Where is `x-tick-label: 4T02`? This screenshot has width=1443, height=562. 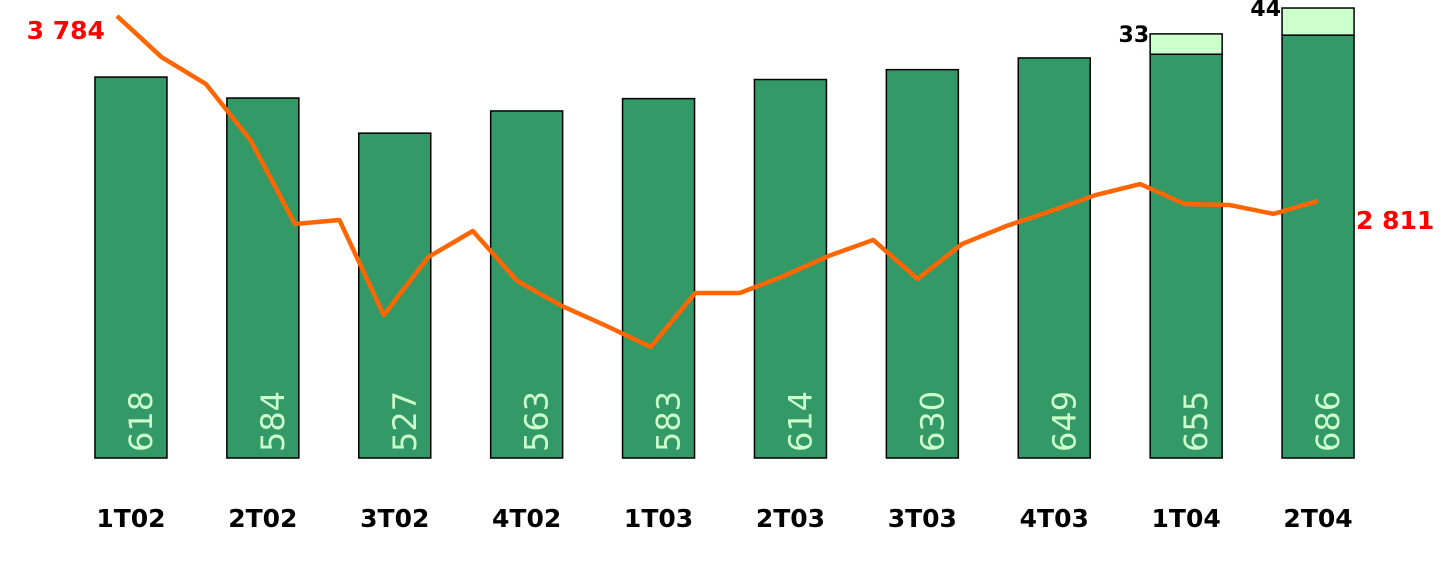 x-tick-label: 4T02 is located at coordinates (526, 518).